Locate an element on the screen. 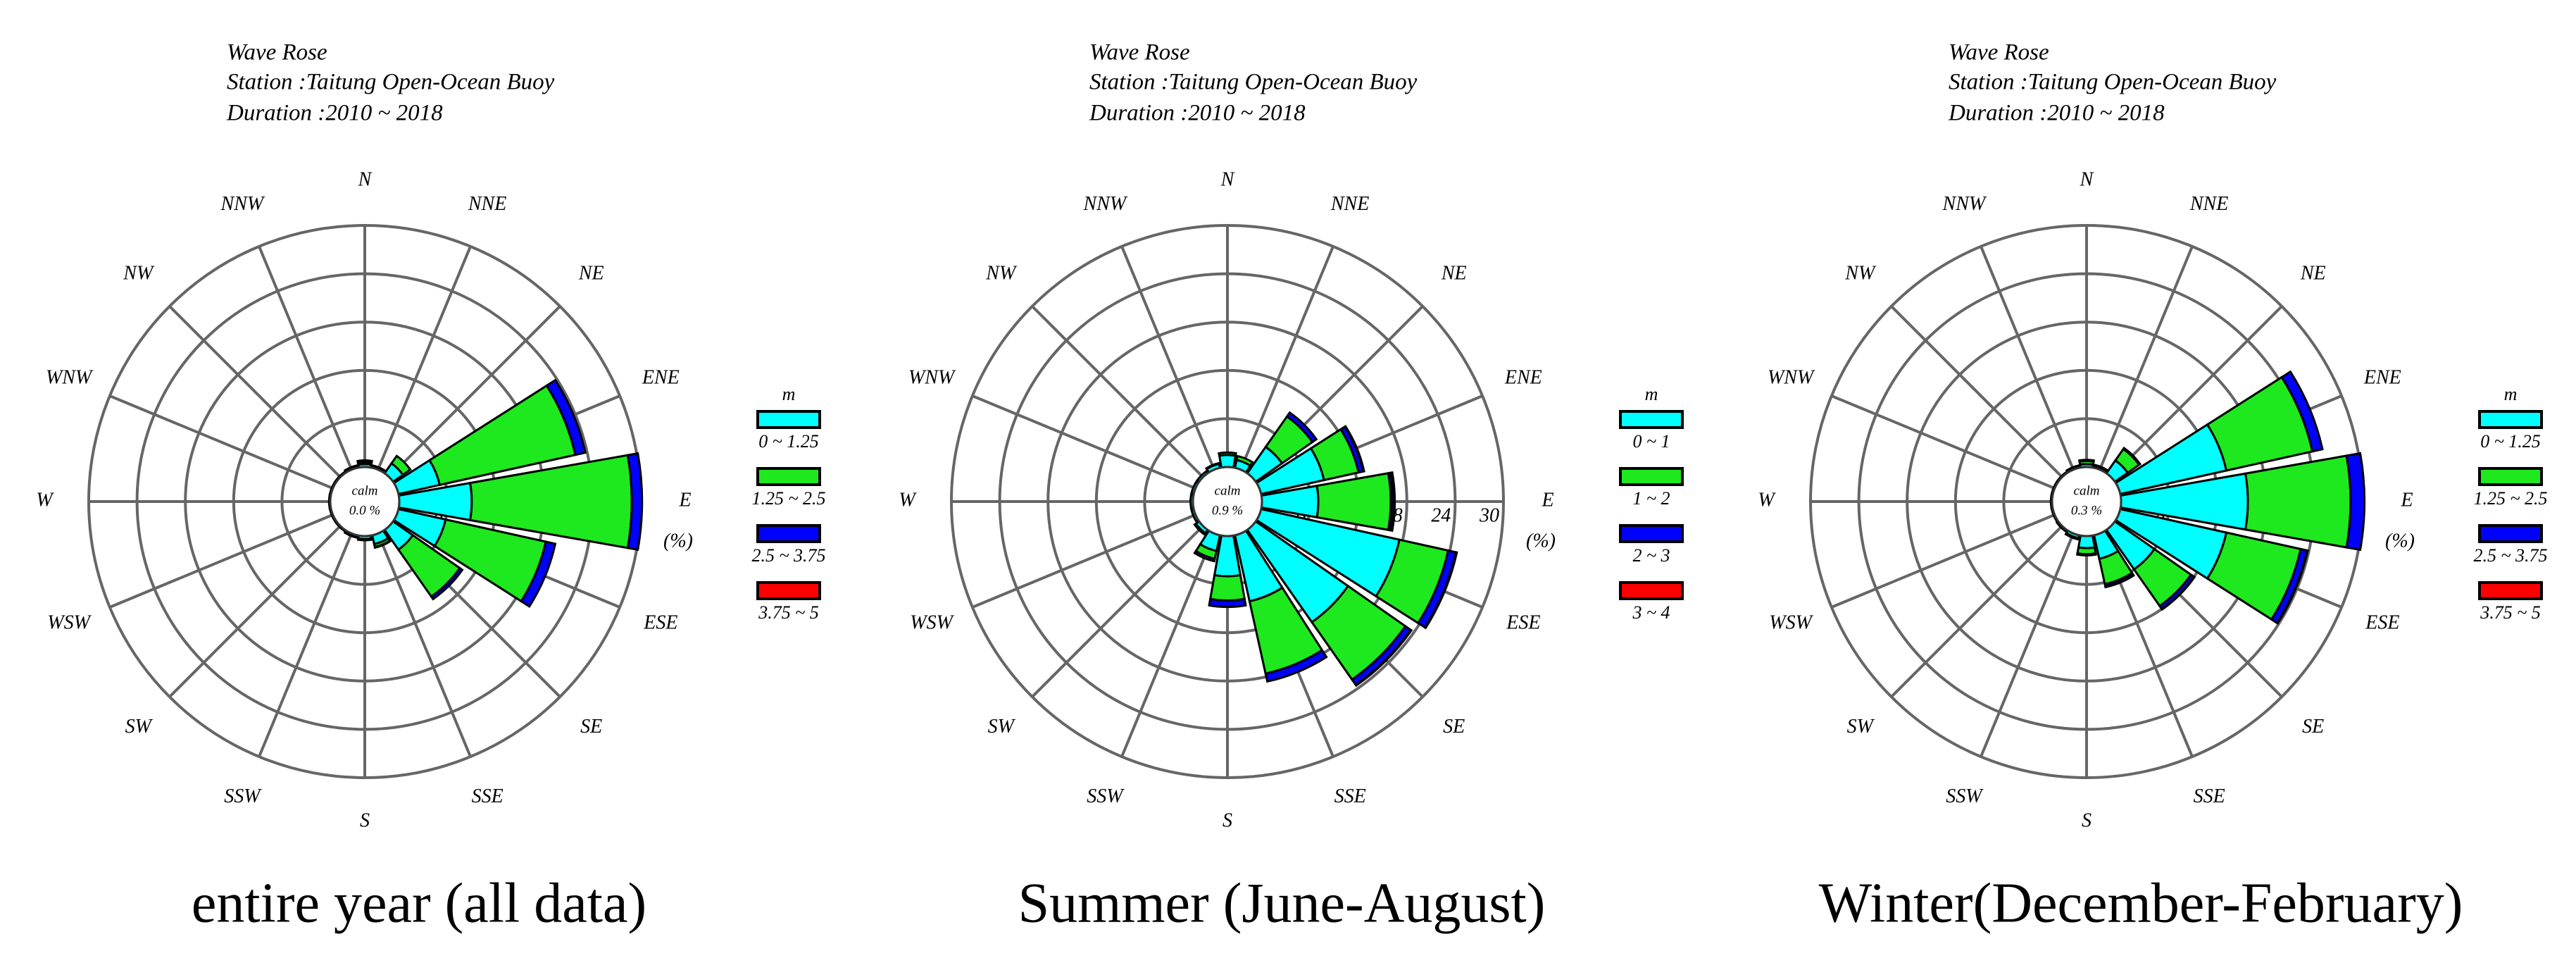 This screenshot has height=970, width=2576. r-tick-label: 24 is located at coordinates (1441, 515).